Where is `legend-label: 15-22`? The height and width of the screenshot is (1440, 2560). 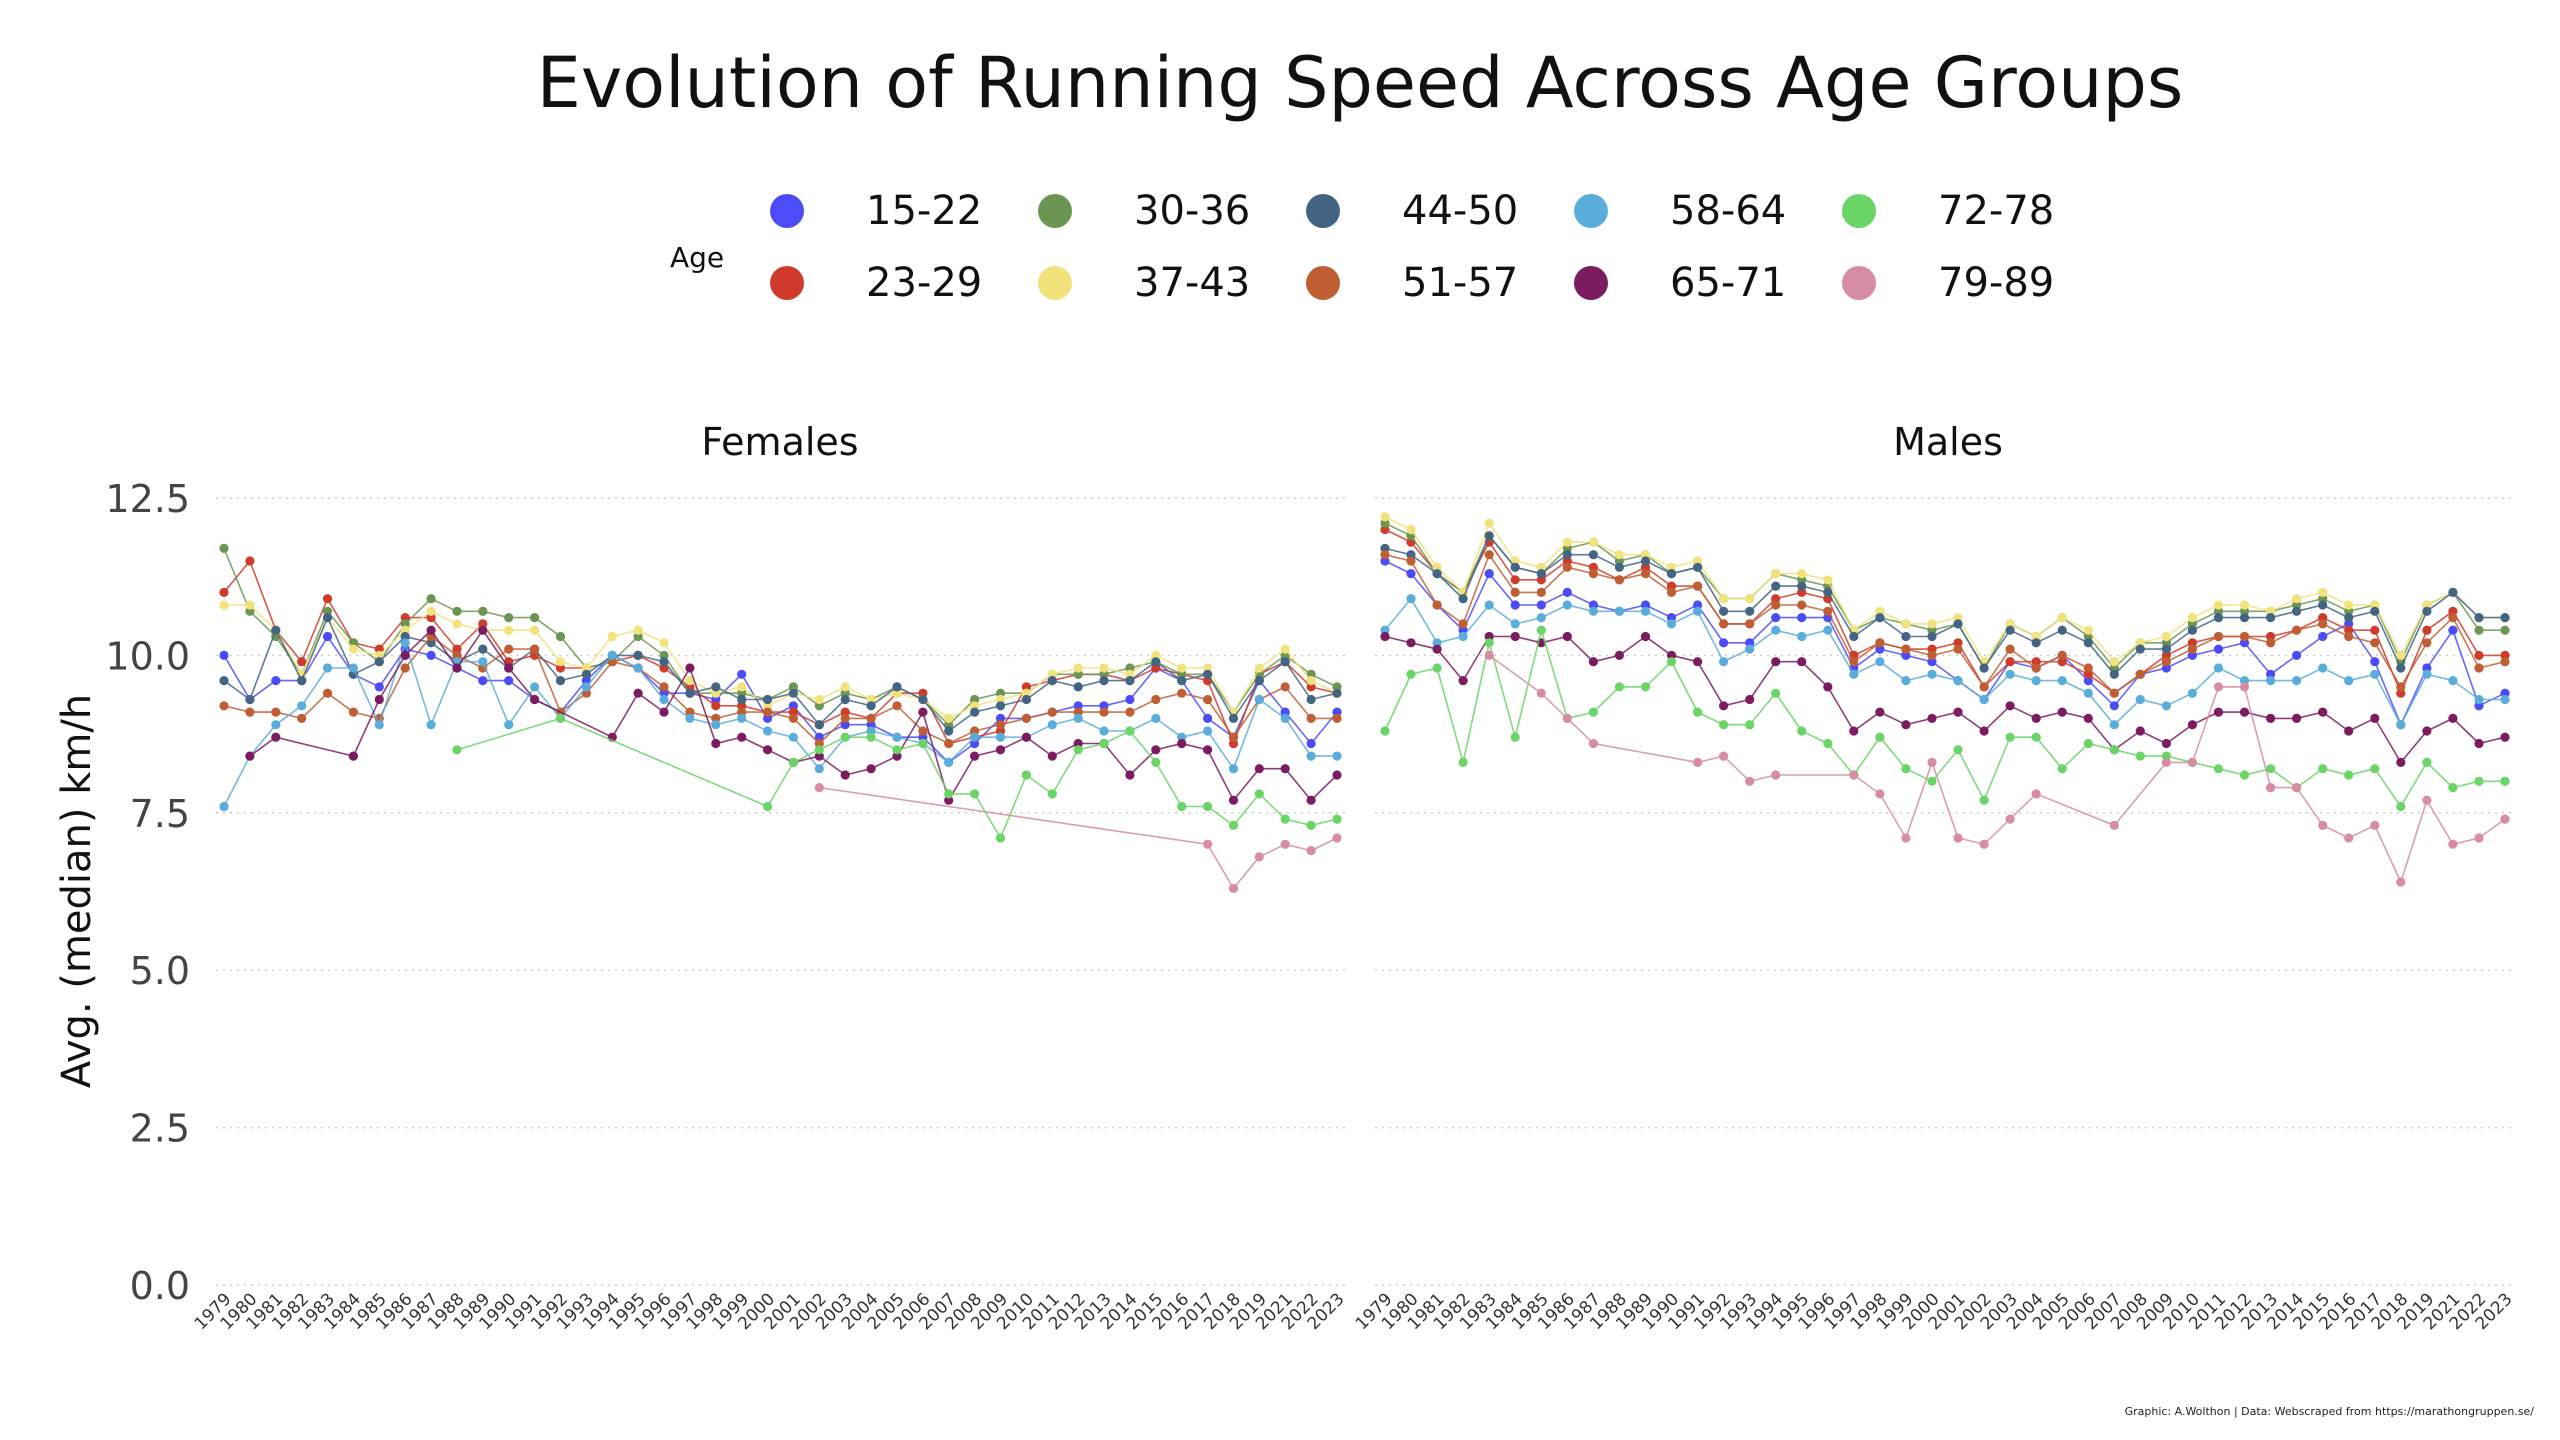 legend-label: 15-22 is located at coordinates (924, 211).